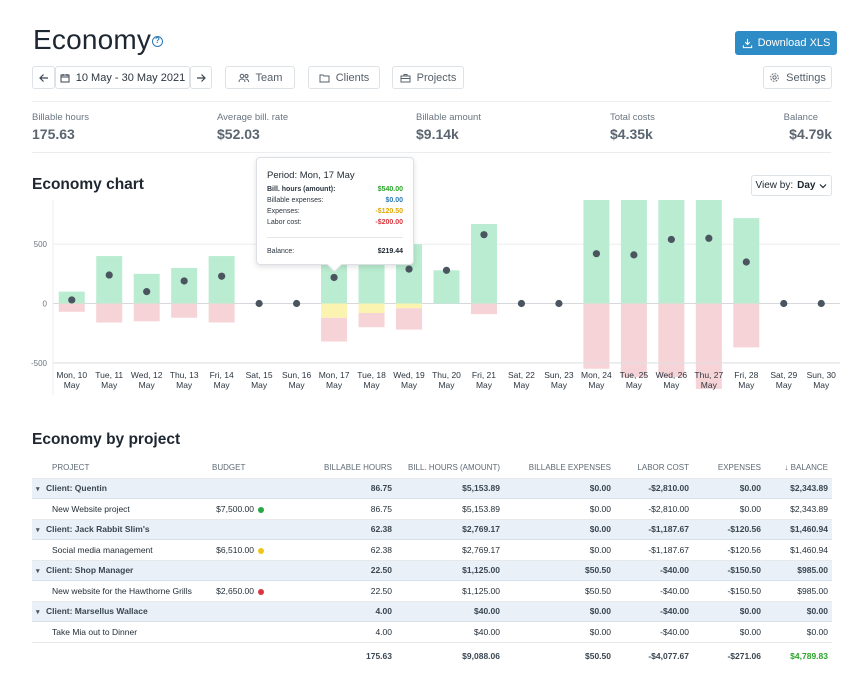  What do you see at coordinates (43, 77) in the screenshot?
I see `prev-period-button` at bounding box center [43, 77].